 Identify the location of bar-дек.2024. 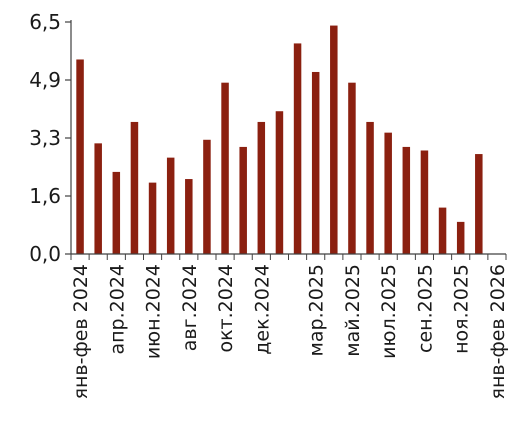
(261, 187).